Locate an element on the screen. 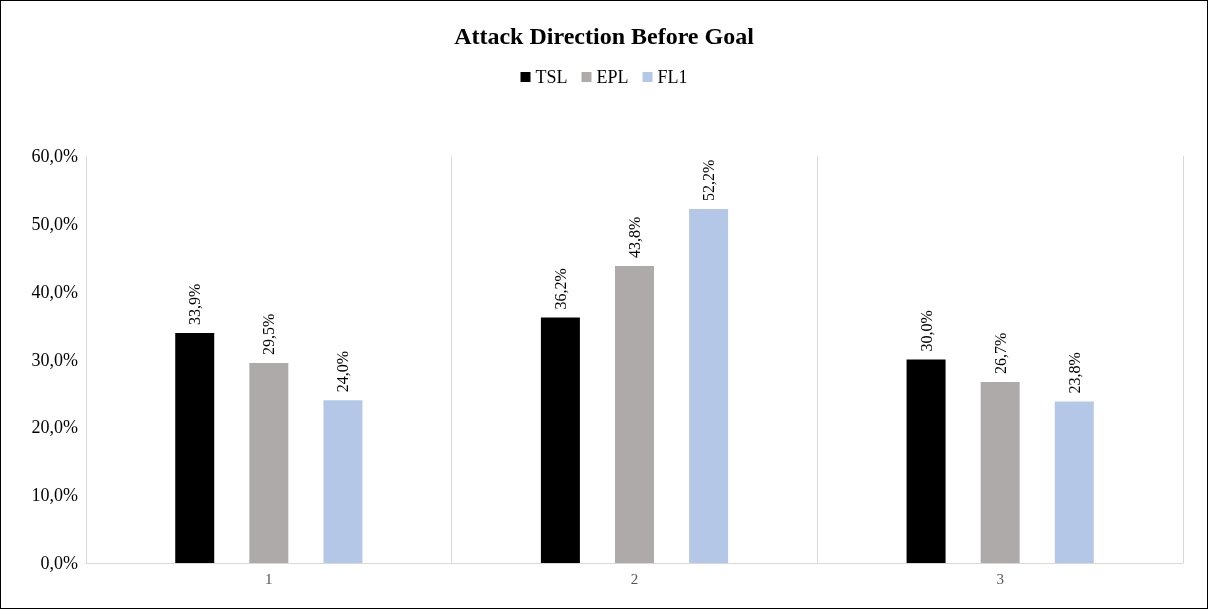 This screenshot has width=1208, height=609. x-tick-label: 1 is located at coordinates (269, 578).